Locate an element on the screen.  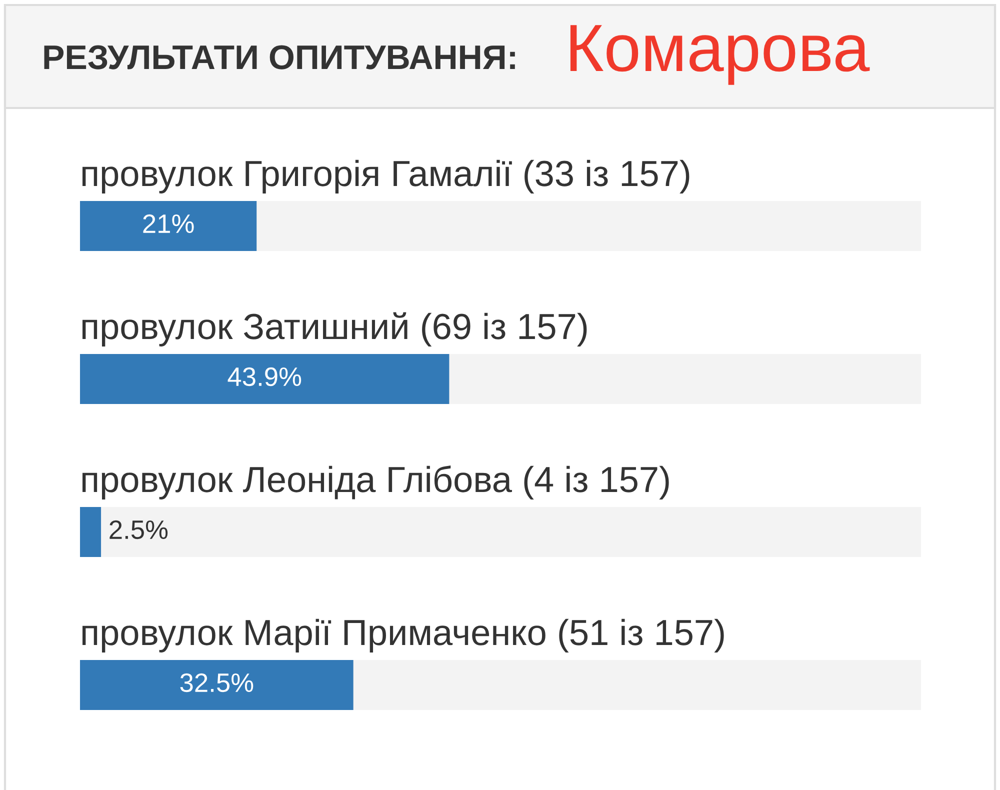
data-label: 21% is located at coordinates (168, 223).